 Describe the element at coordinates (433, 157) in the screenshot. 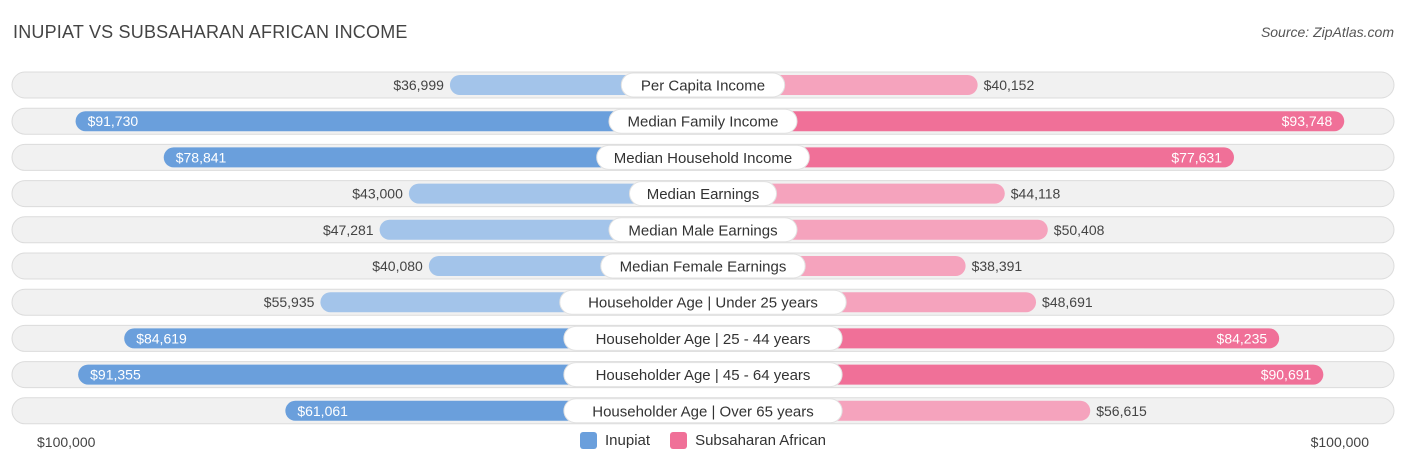

I see `bar-inupiat-median-household-income` at that location.